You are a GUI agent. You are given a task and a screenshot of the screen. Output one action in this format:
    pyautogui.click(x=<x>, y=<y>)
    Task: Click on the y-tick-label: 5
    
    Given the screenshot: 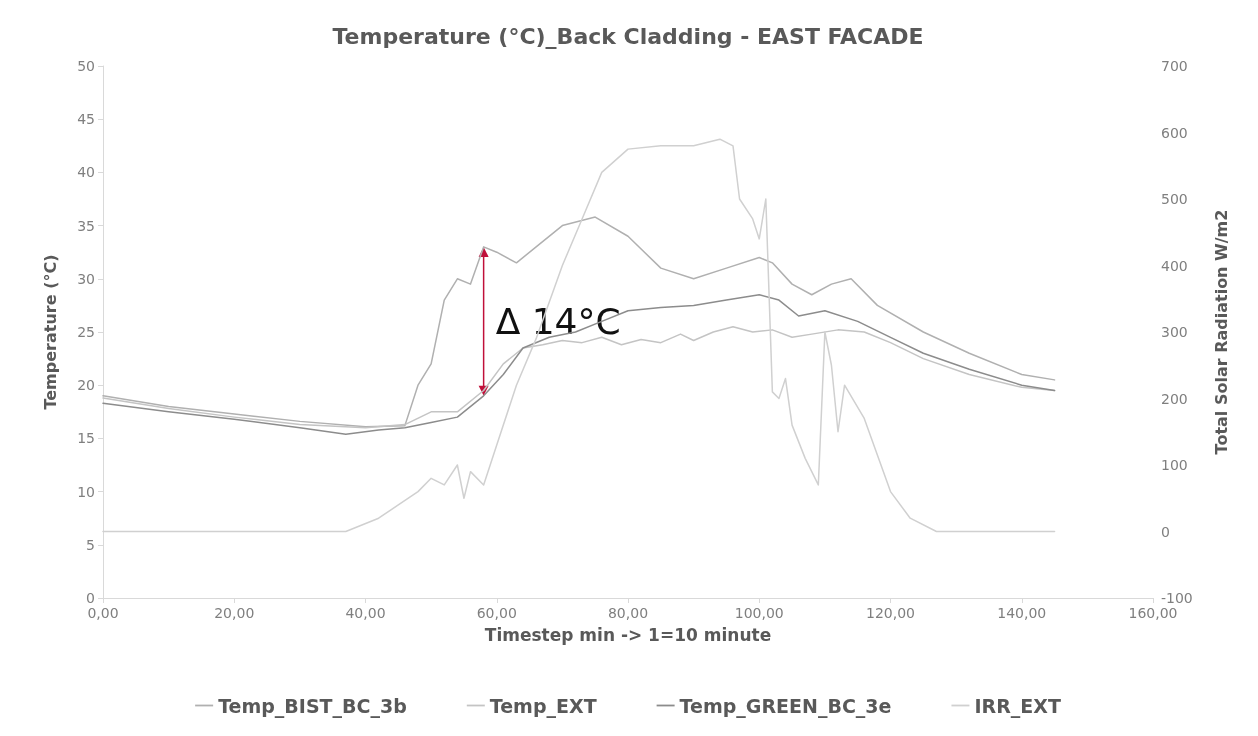 What is the action you would take?
    pyautogui.click(x=90, y=544)
    